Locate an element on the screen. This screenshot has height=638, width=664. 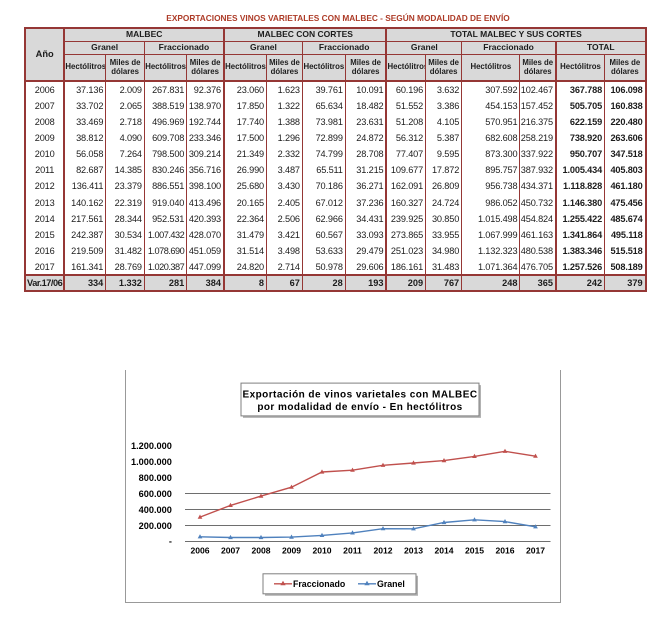
svg-text:por modalidad de envío - En he: por modalidad de envío - En hectólitros is located at coordinates (359, 407).